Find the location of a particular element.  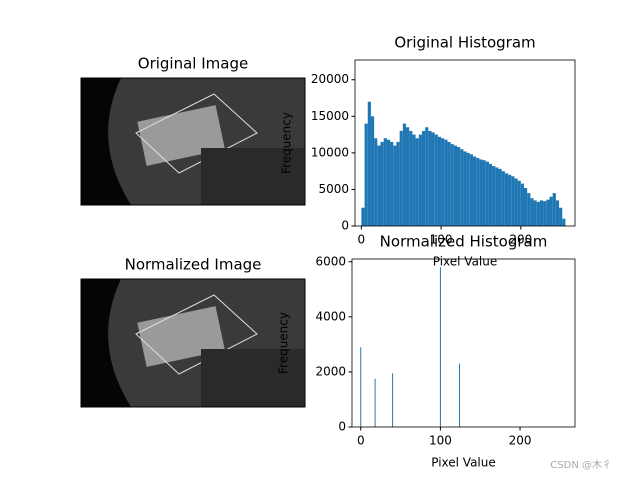

subplot-title: Normalized Histogram is located at coordinates (464, 242).